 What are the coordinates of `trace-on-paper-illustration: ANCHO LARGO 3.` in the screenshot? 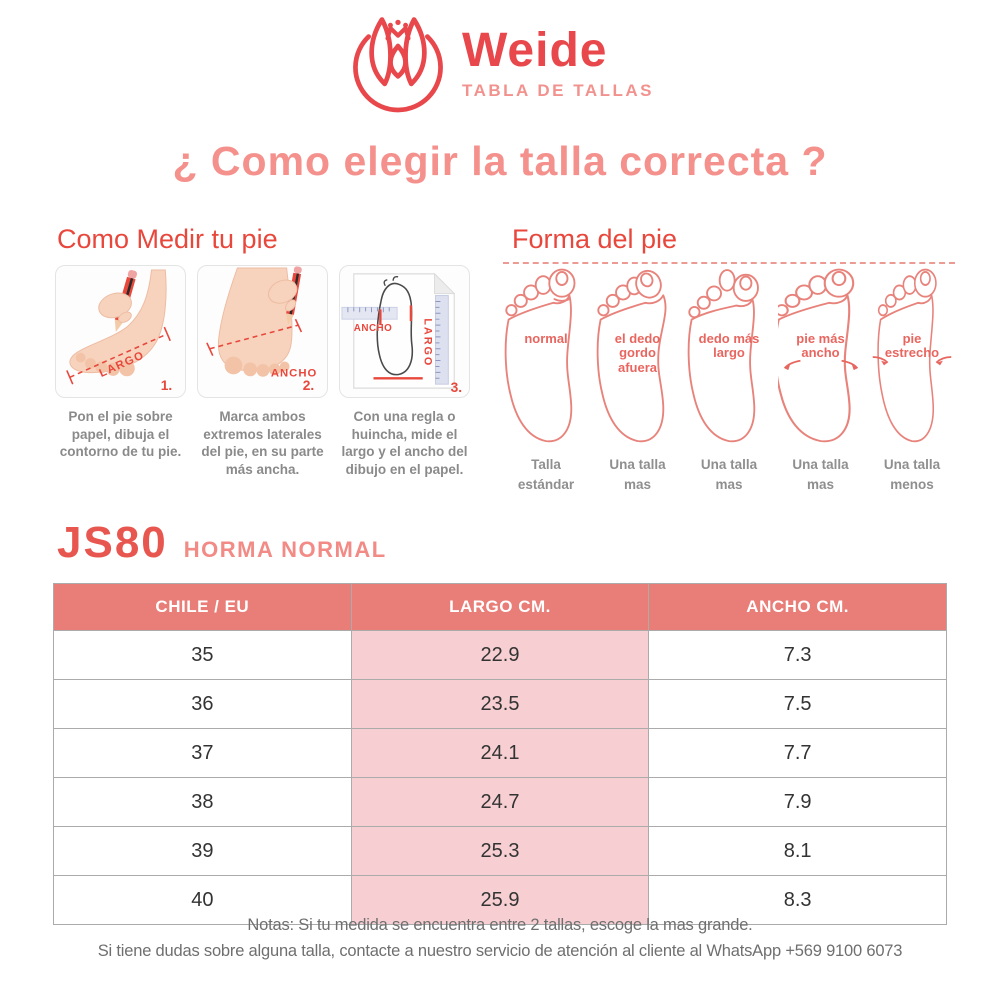 It's located at (401, 333).